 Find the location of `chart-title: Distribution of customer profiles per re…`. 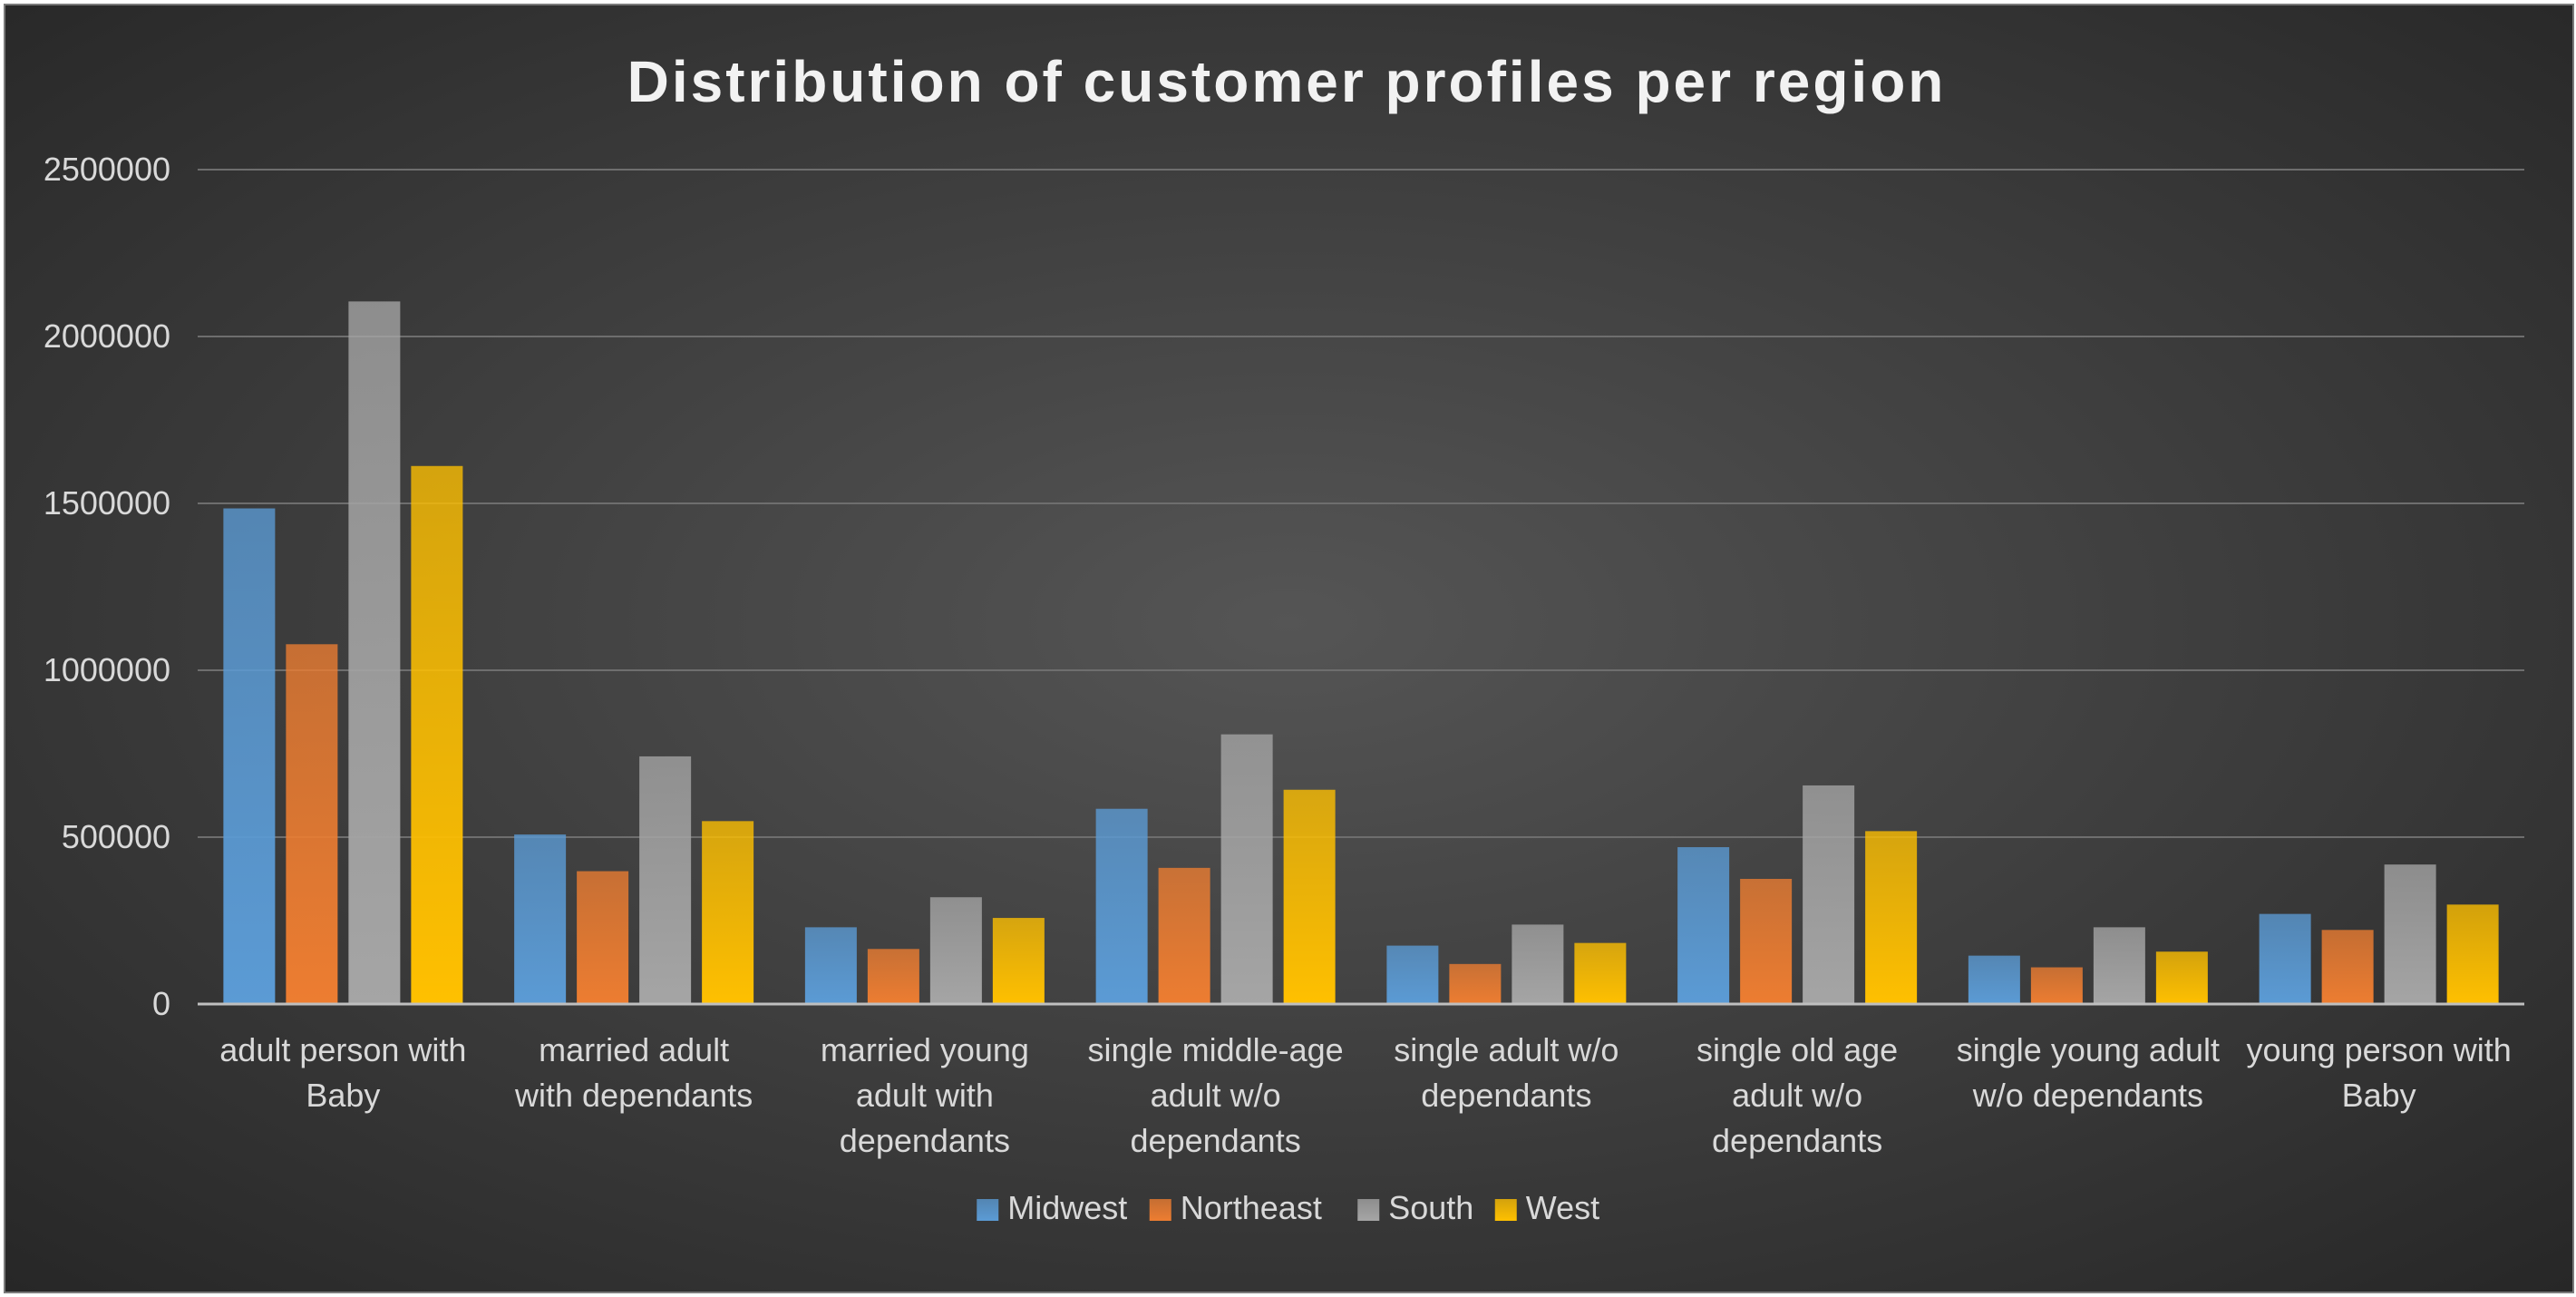

chart-title: Distribution of customer profiles per re… is located at coordinates (1287, 81).